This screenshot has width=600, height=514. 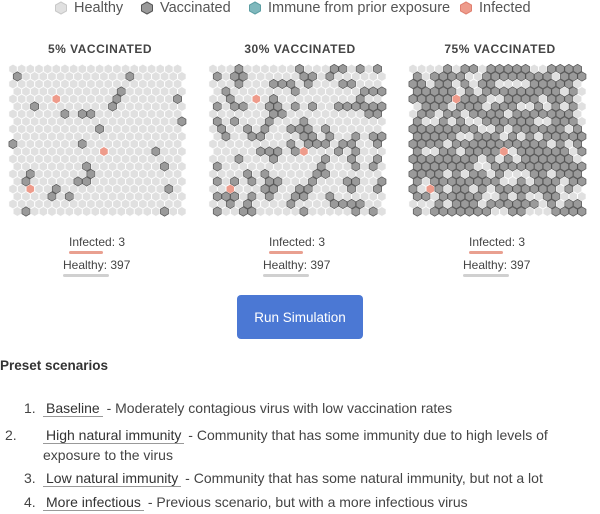 What do you see at coordinates (93, 502) in the screenshot?
I see `scenario-link-more-infectious: More infectious` at bounding box center [93, 502].